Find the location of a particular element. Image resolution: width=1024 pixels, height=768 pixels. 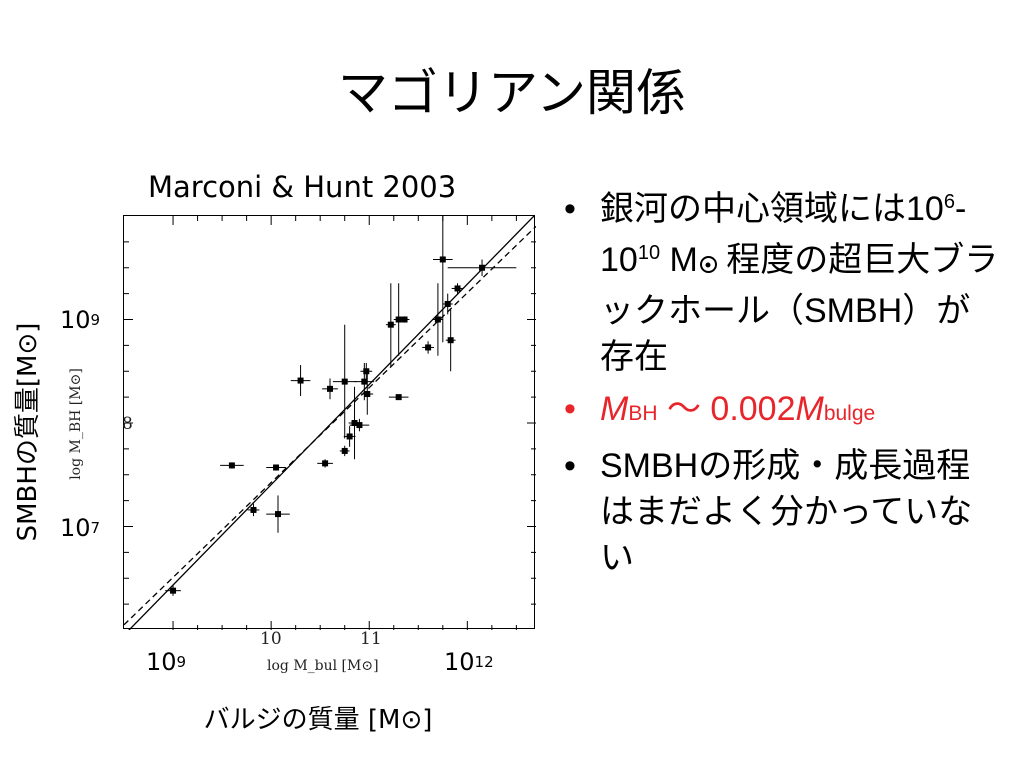

bullet-text: 程度の超巨大ブラックホール（SMBH）が存在 is located at coordinates (799, 308).